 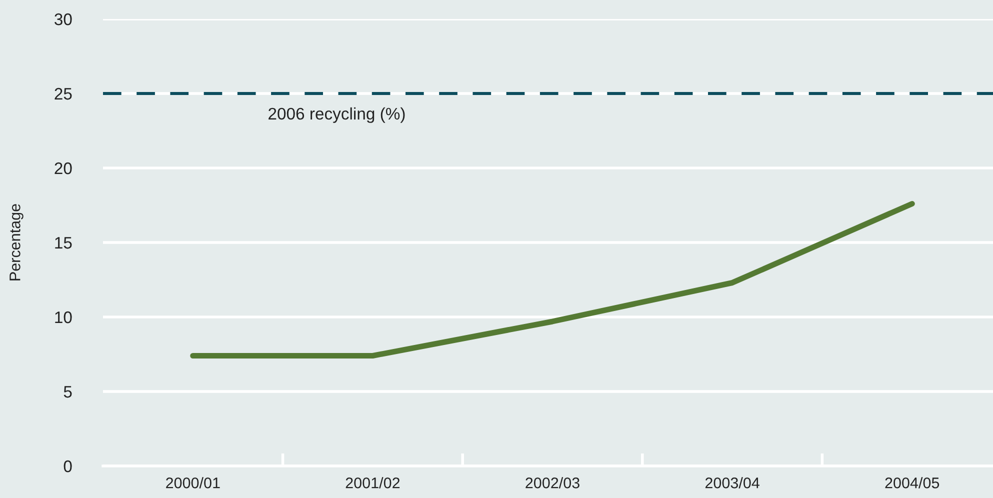 What do you see at coordinates (63, 168) in the screenshot?
I see `y-tick-label: 20` at bounding box center [63, 168].